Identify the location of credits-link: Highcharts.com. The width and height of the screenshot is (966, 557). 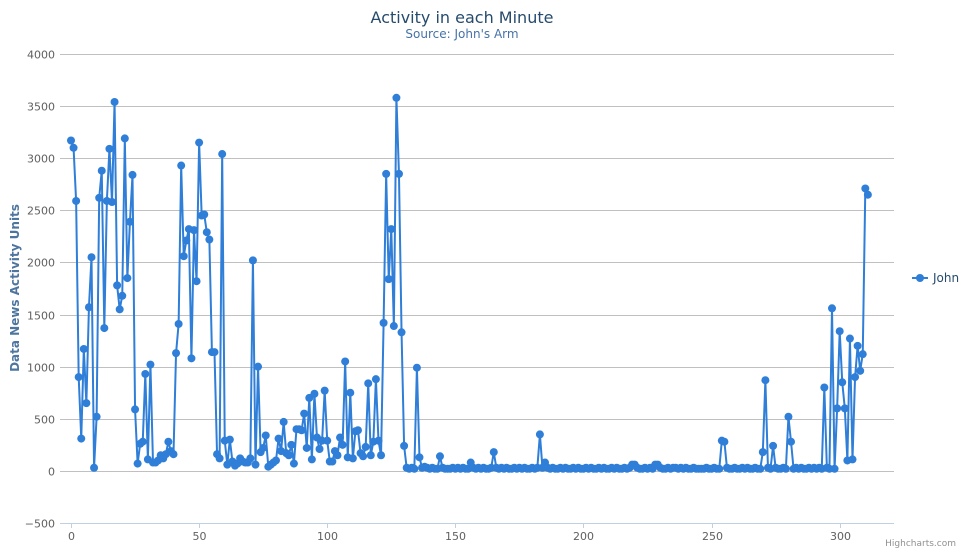
(920, 544).